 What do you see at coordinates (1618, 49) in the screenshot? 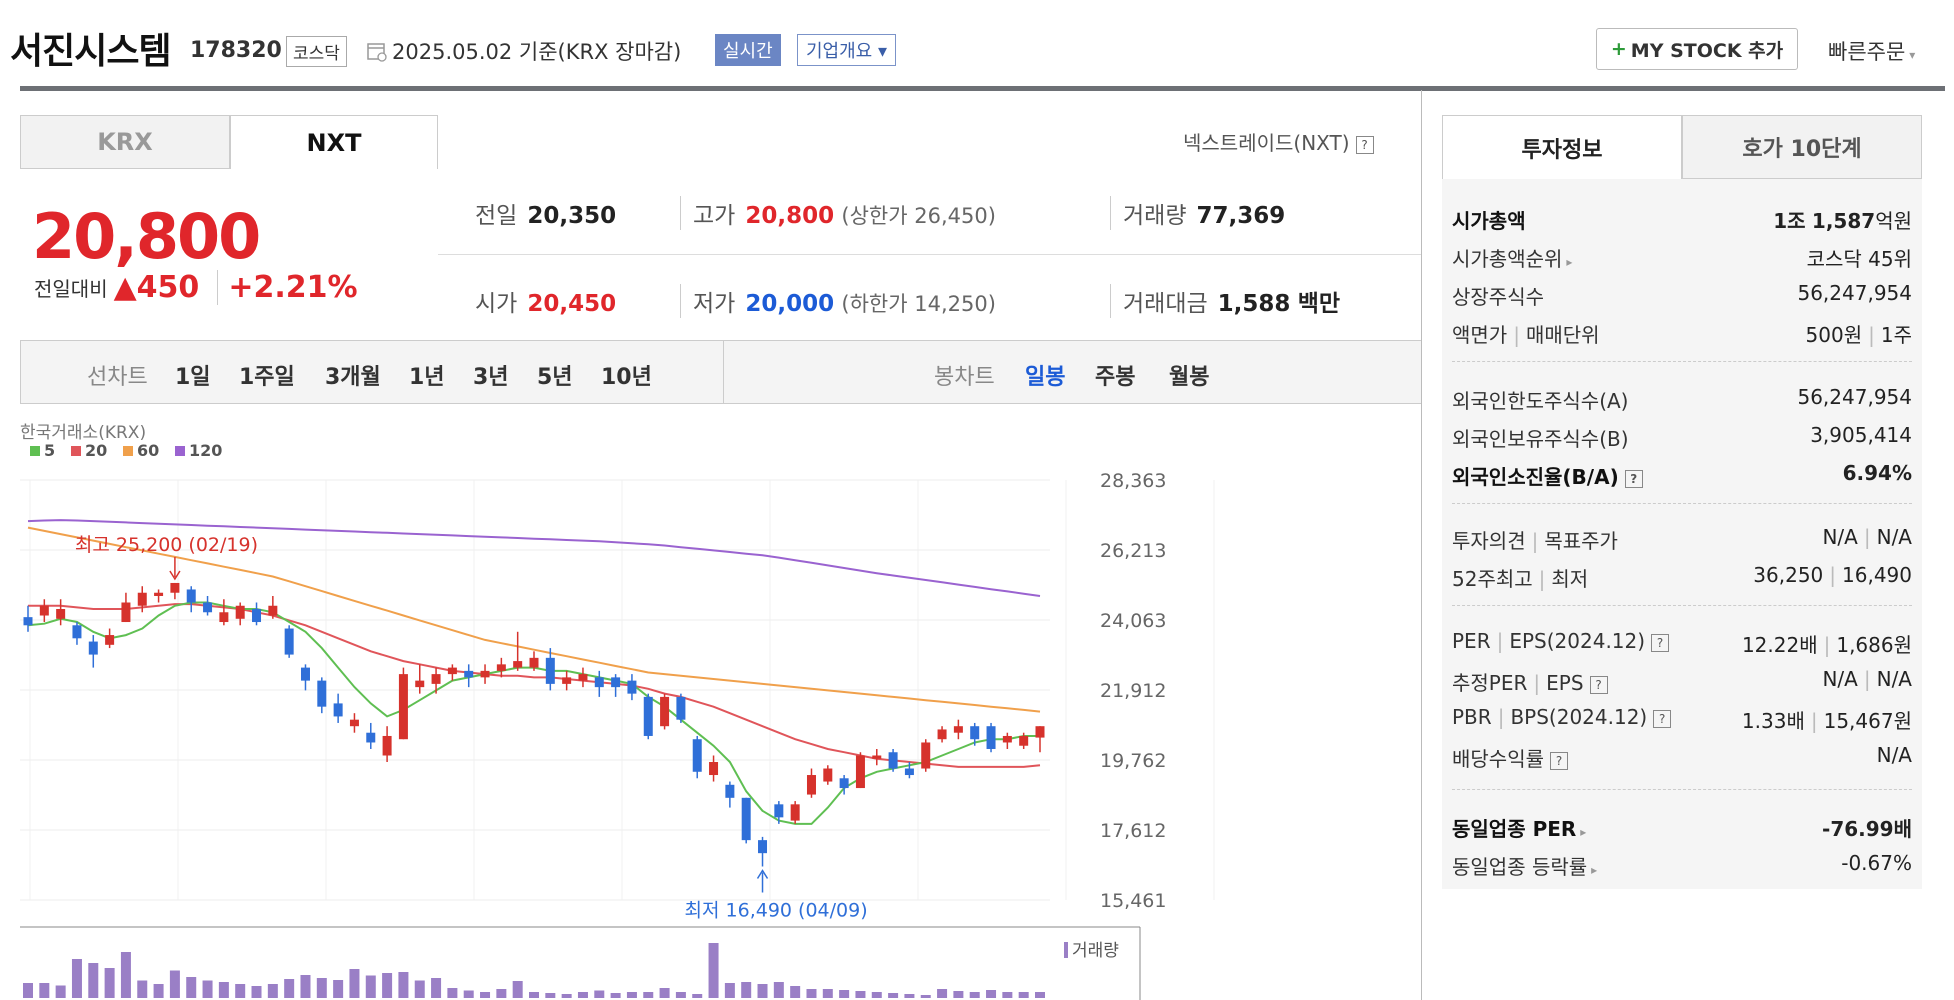
I see `plus-icon: +` at bounding box center [1618, 49].